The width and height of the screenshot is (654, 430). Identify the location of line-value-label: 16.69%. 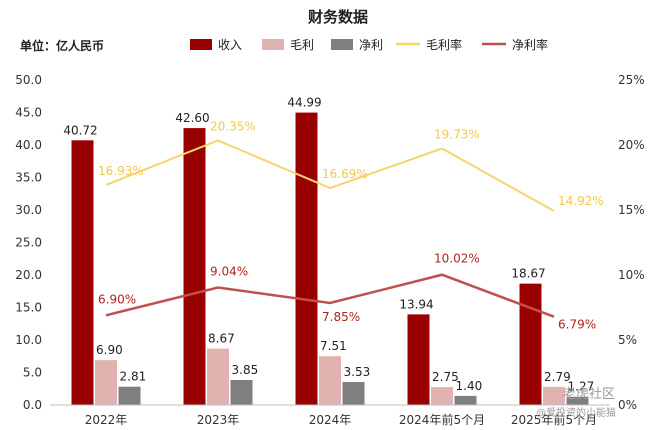
(345, 174).